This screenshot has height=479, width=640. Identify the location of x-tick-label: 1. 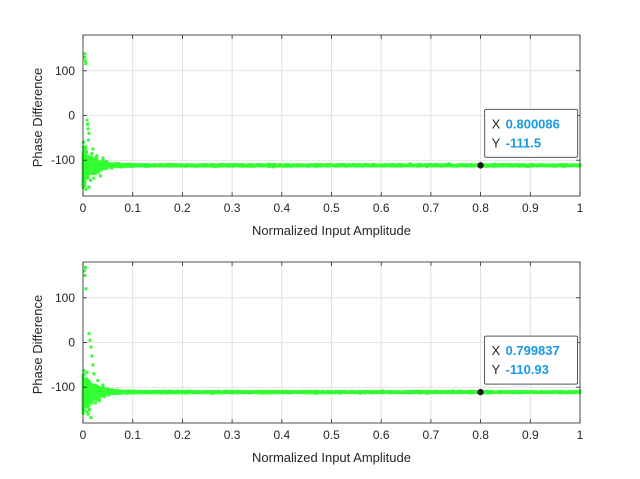
(580, 208).